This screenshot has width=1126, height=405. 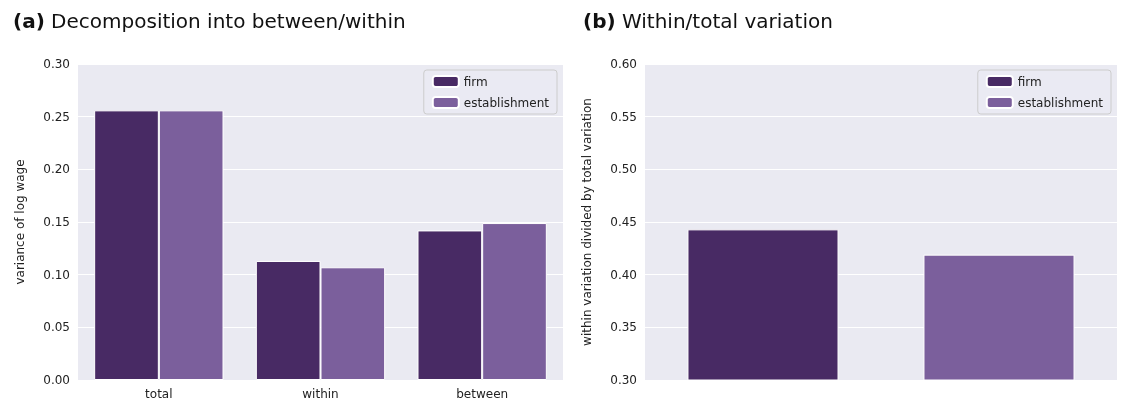 What do you see at coordinates (623, 169) in the screenshot?
I see `y-tick-label: 0.50` at bounding box center [623, 169].